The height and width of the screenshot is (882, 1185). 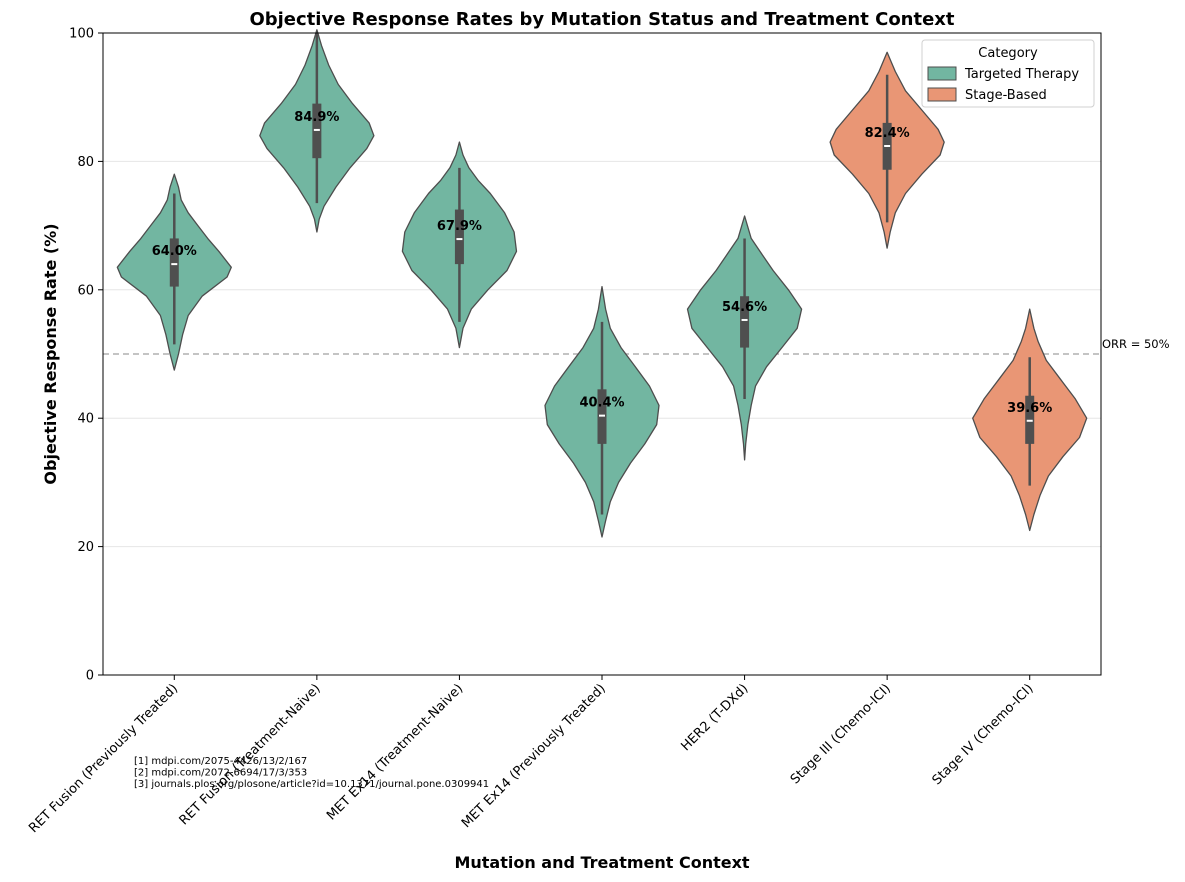 I want to click on value-label-2: 67.9%, so click(x=459, y=226).